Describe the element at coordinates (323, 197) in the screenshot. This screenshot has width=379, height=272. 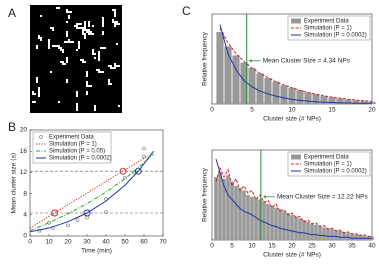
I see `annotation: Mean Cluster Size = 12.22 NPs` at that location.